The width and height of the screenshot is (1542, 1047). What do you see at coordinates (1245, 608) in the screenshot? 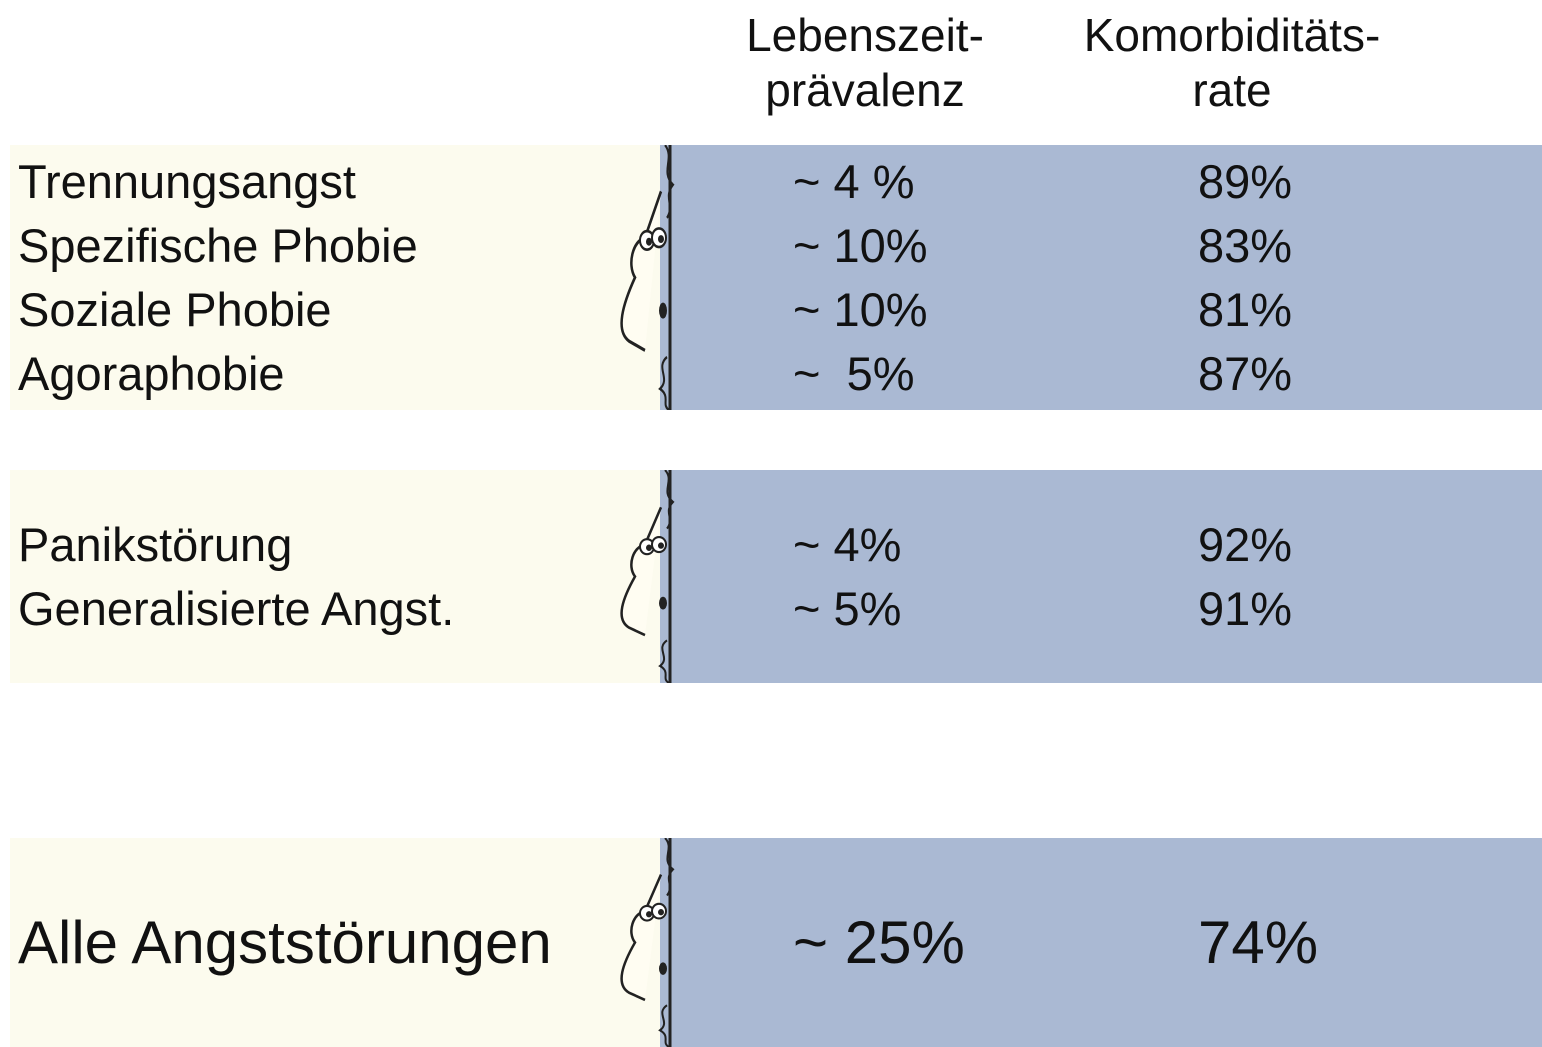
I see `comorbidity-cell: 91%` at bounding box center [1245, 608].